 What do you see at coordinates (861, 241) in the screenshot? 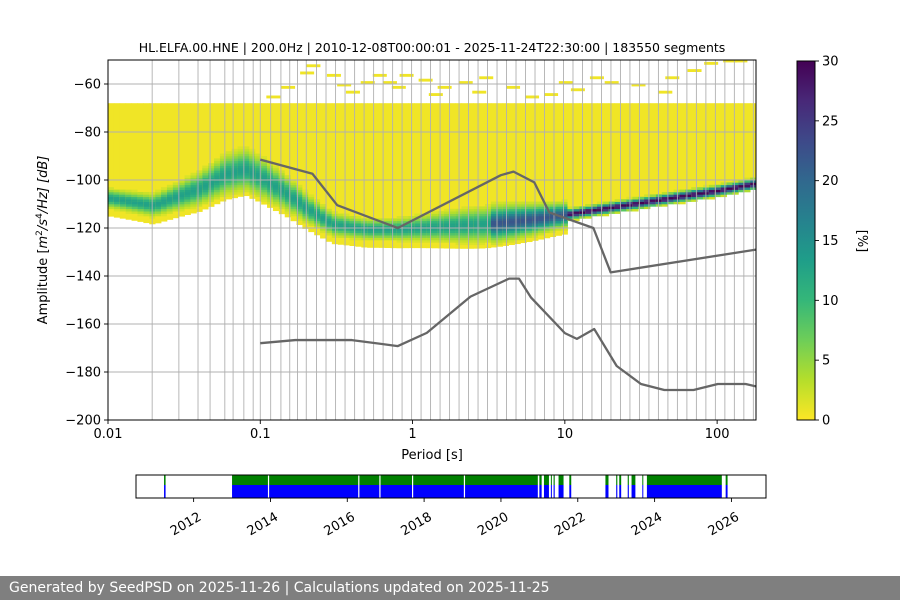
I see `colorbar-label: [%]` at bounding box center [861, 241].